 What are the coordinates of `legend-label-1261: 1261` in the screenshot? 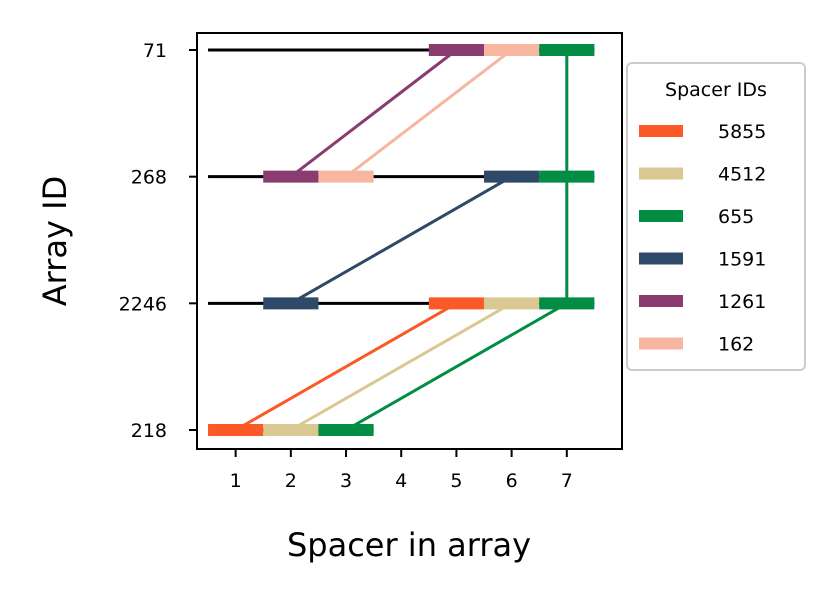 It's located at (742, 302).